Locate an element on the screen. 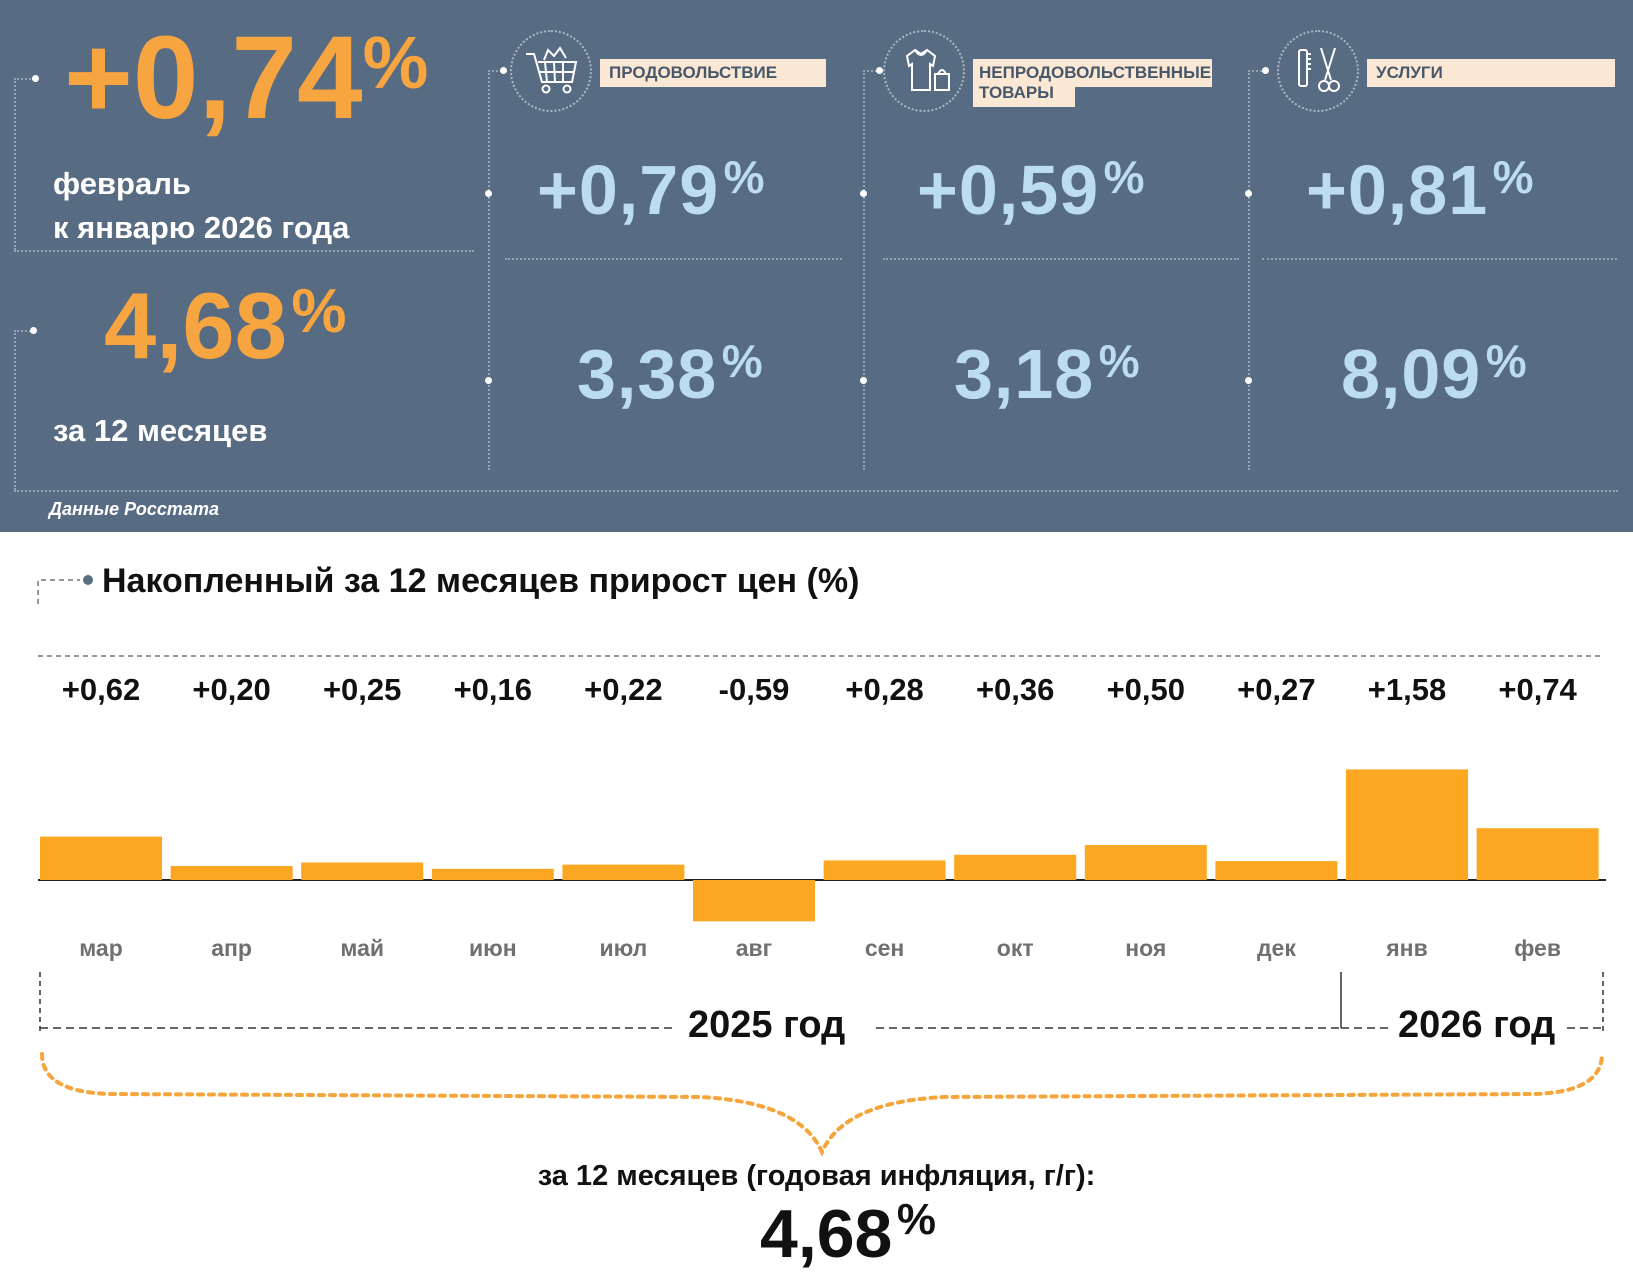  food-annual-value: 3,38 % is located at coordinates (670, 374).